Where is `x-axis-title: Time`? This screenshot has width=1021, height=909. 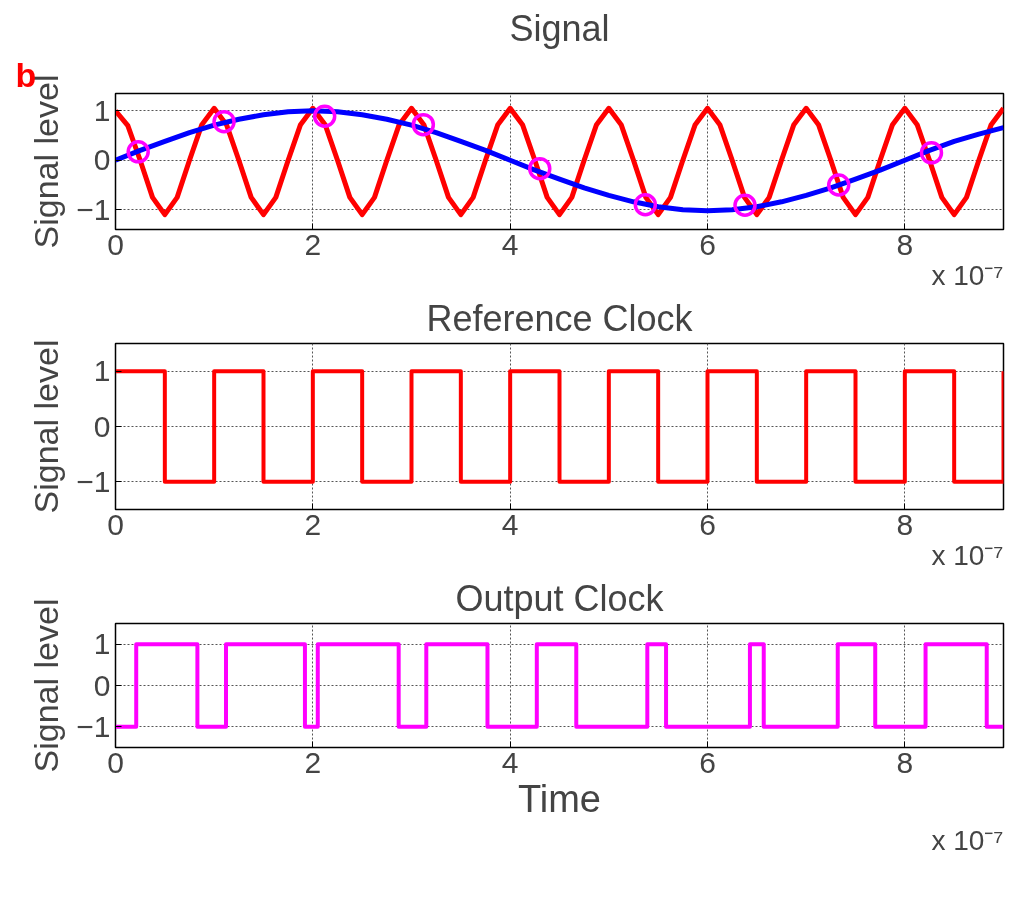 x-axis-title: Time is located at coordinates (559, 798).